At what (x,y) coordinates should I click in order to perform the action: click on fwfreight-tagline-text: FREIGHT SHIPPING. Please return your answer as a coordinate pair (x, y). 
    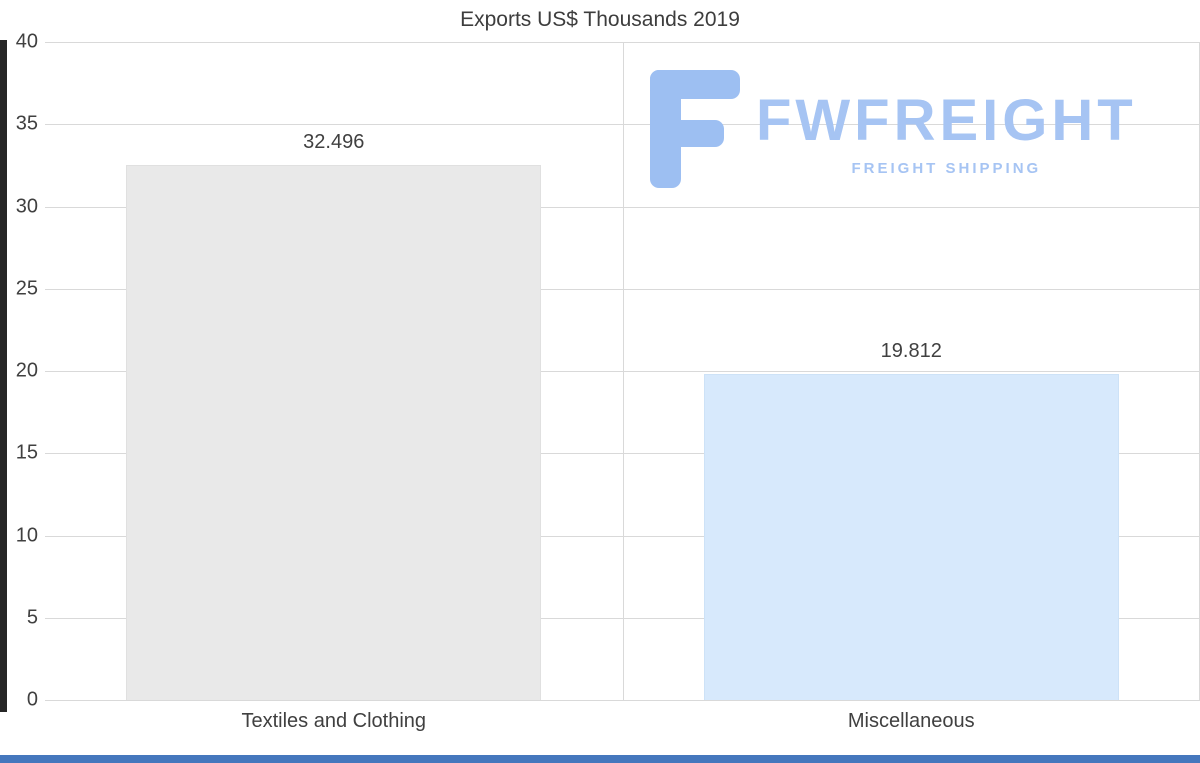
    Looking at the image, I should click on (946, 168).